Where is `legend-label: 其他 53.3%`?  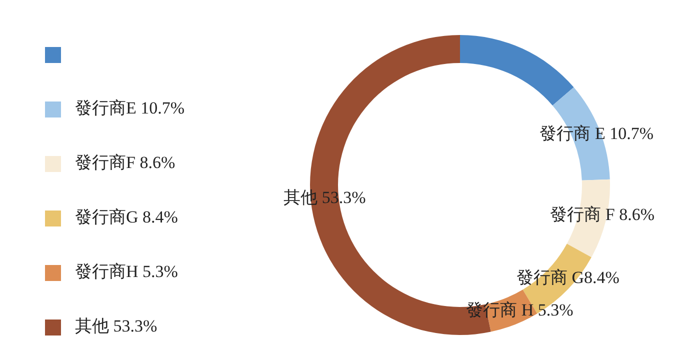
legend-label: 其他 53.3% is located at coordinates (116, 326).